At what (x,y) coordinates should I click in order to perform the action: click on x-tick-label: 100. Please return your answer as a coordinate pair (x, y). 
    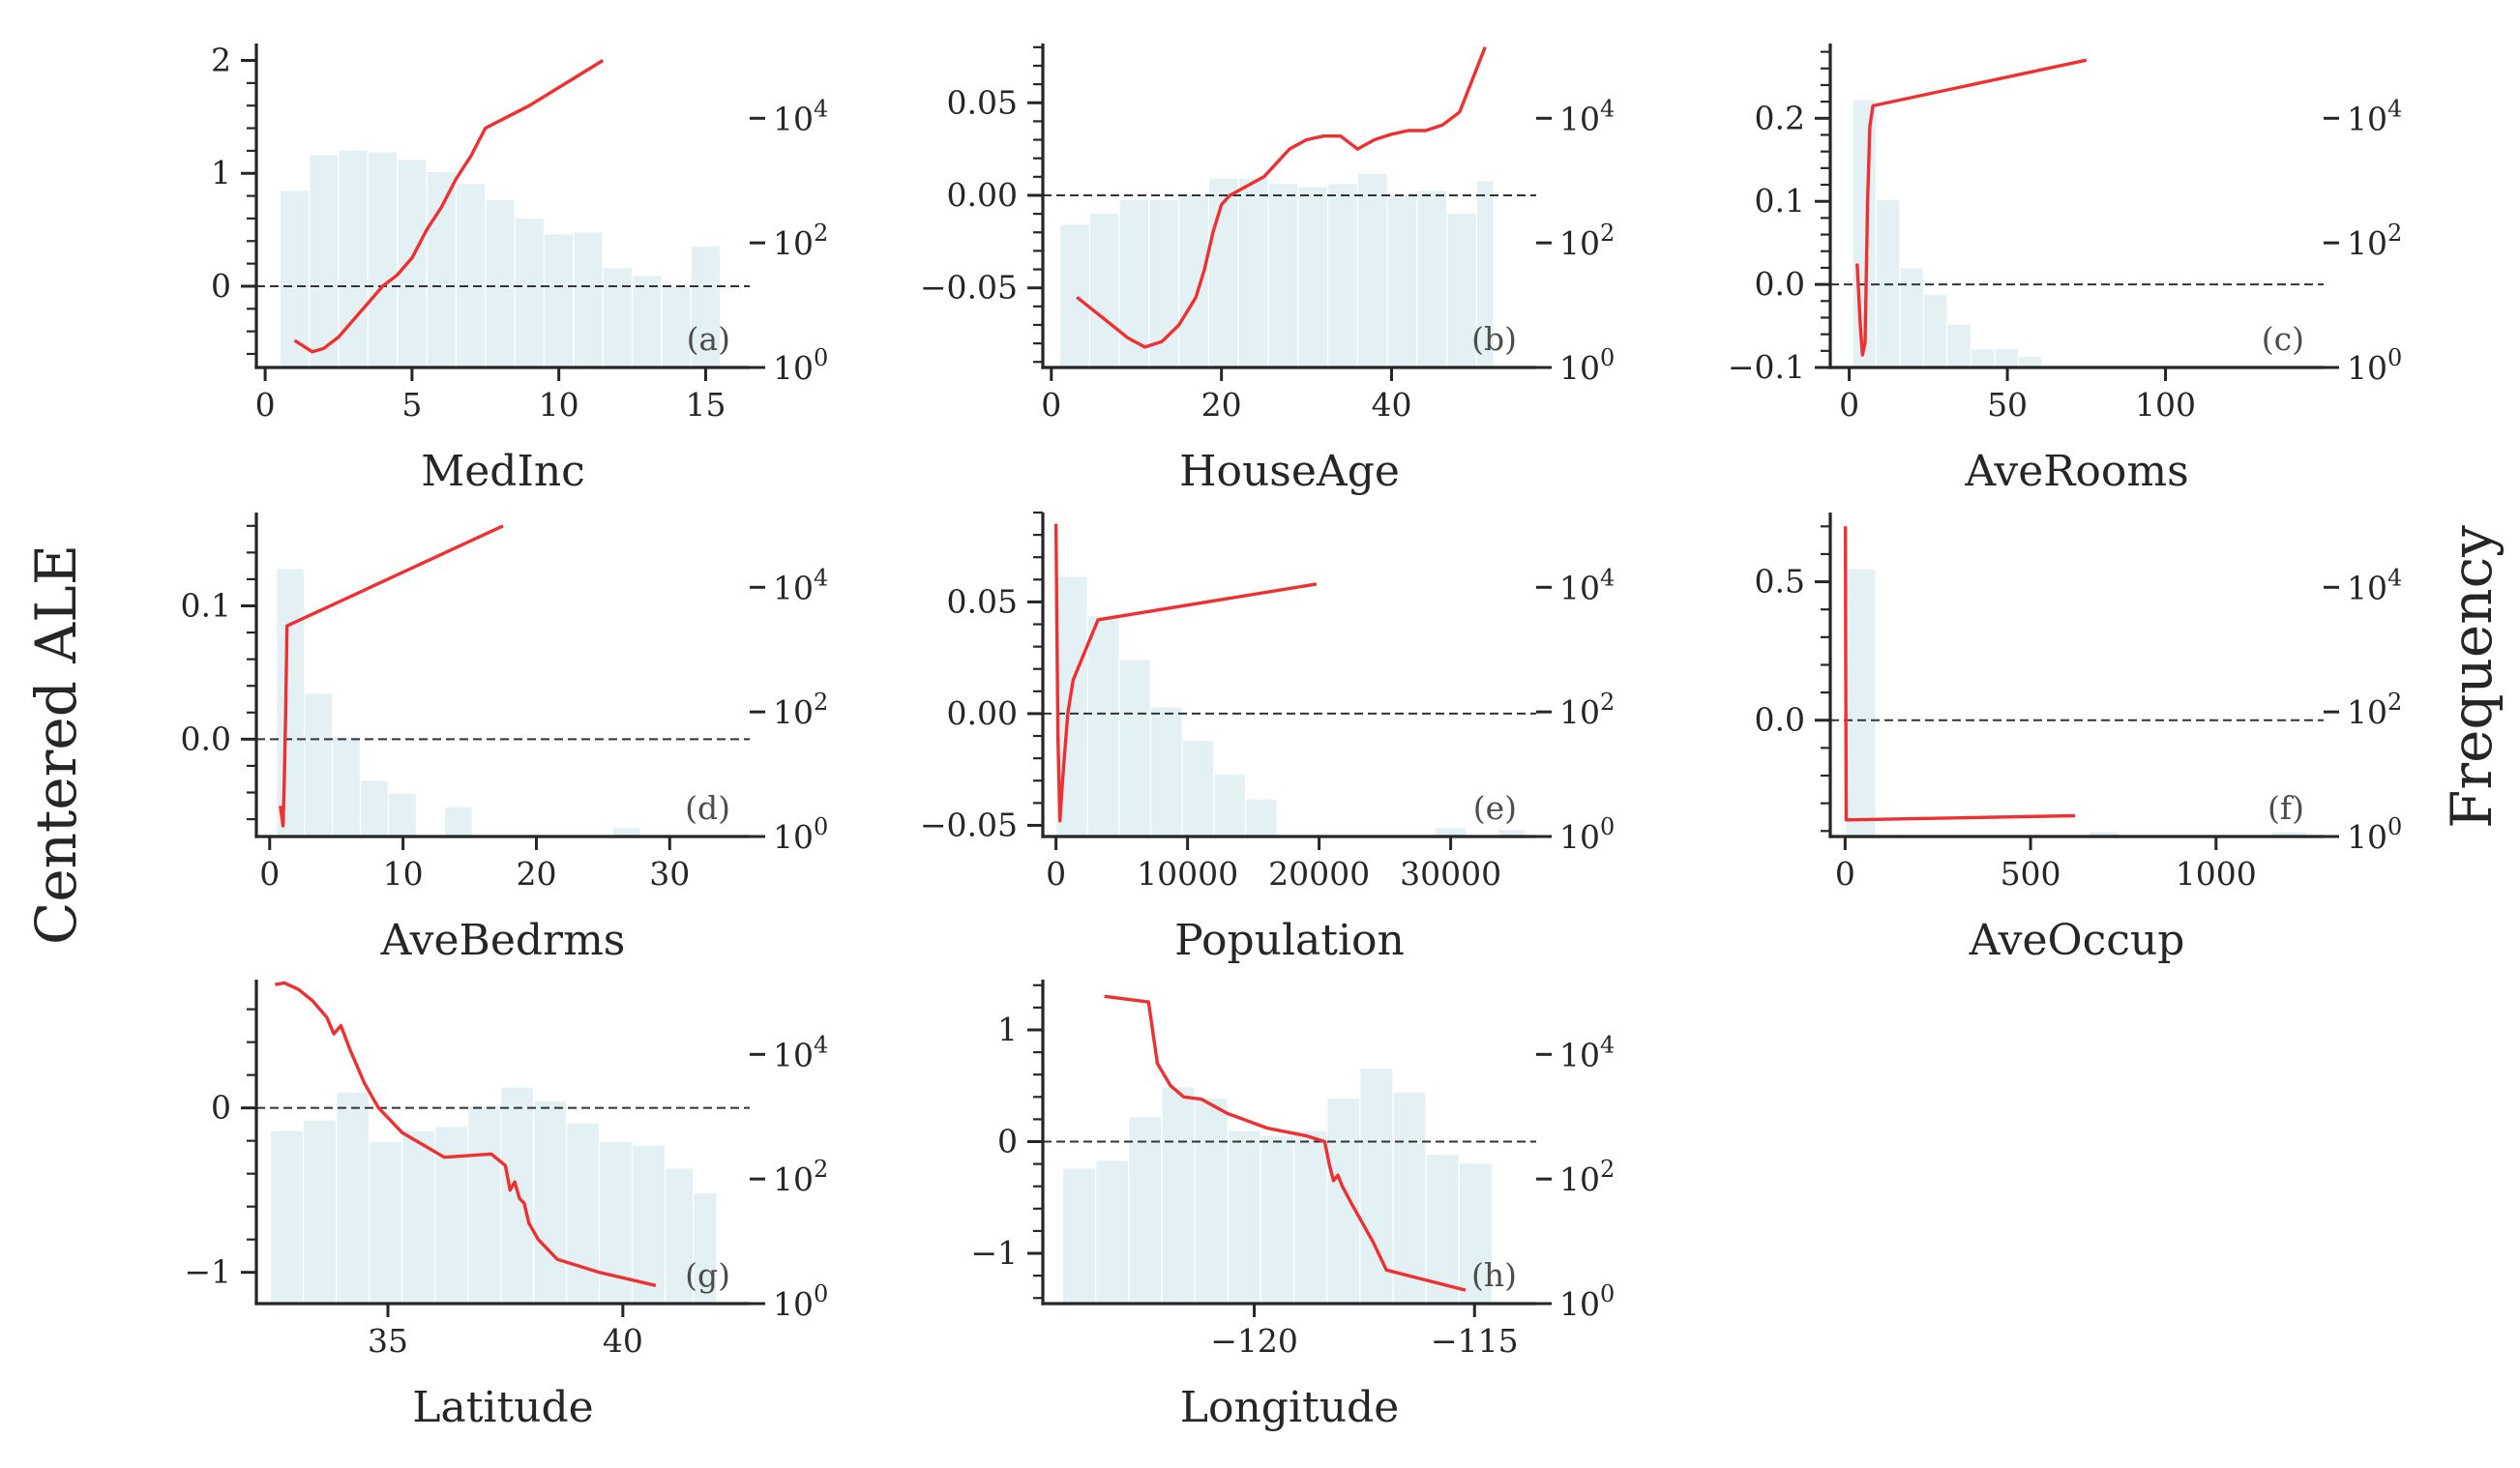
    Looking at the image, I should click on (2166, 405).